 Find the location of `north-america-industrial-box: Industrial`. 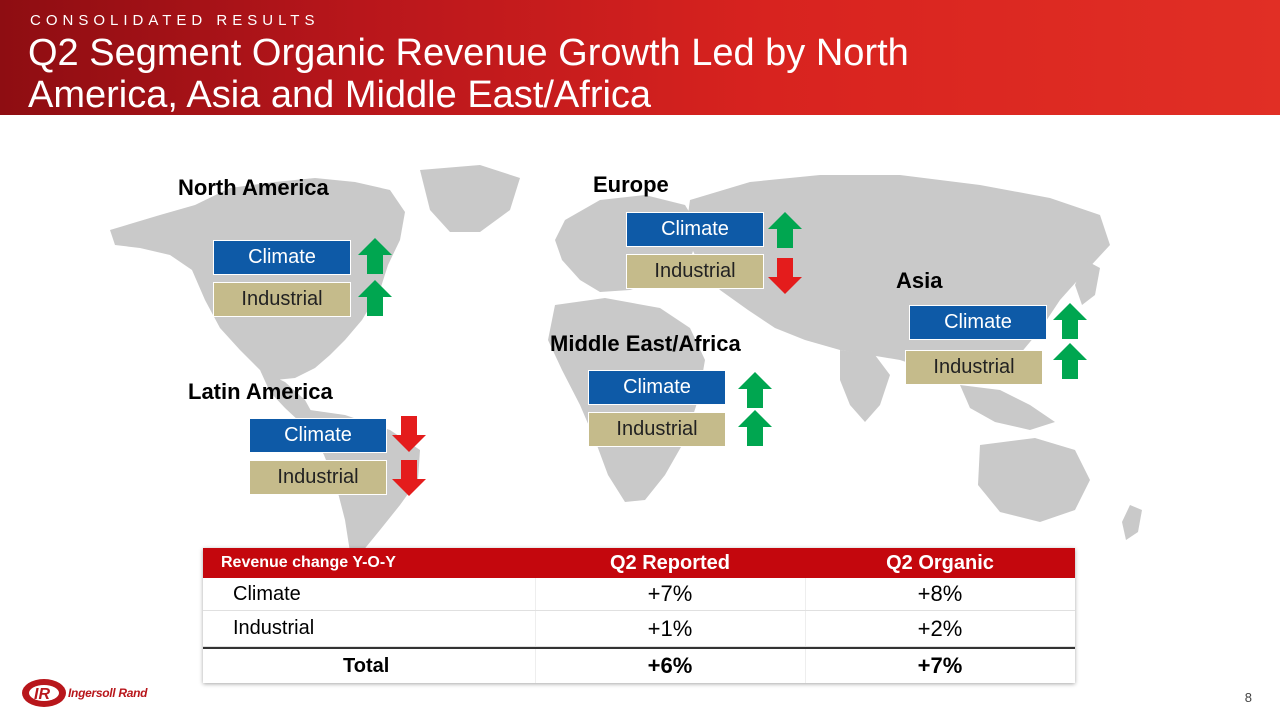

north-america-industrial-box: Industrial is located at coordinates (282, 299).